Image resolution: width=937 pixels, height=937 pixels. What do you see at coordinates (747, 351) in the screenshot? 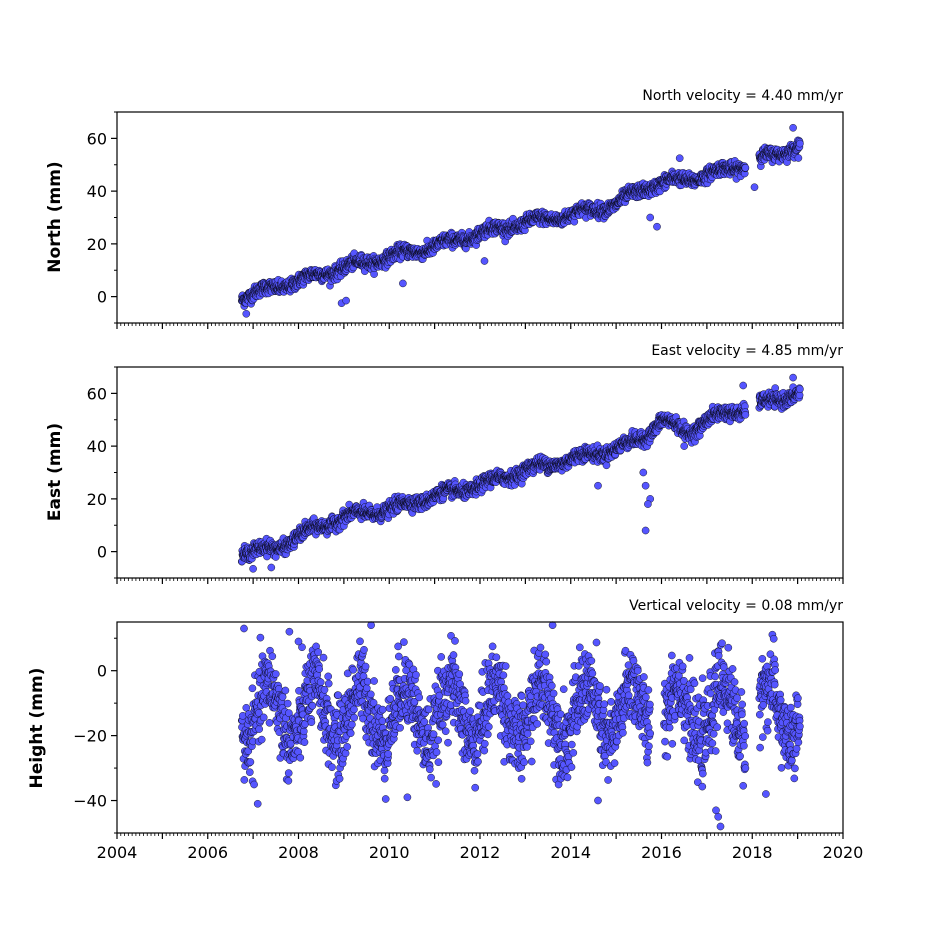
I see `east-velocity-title: East velocity = 4.85 mm/yr` at bounding box center [747, 351].